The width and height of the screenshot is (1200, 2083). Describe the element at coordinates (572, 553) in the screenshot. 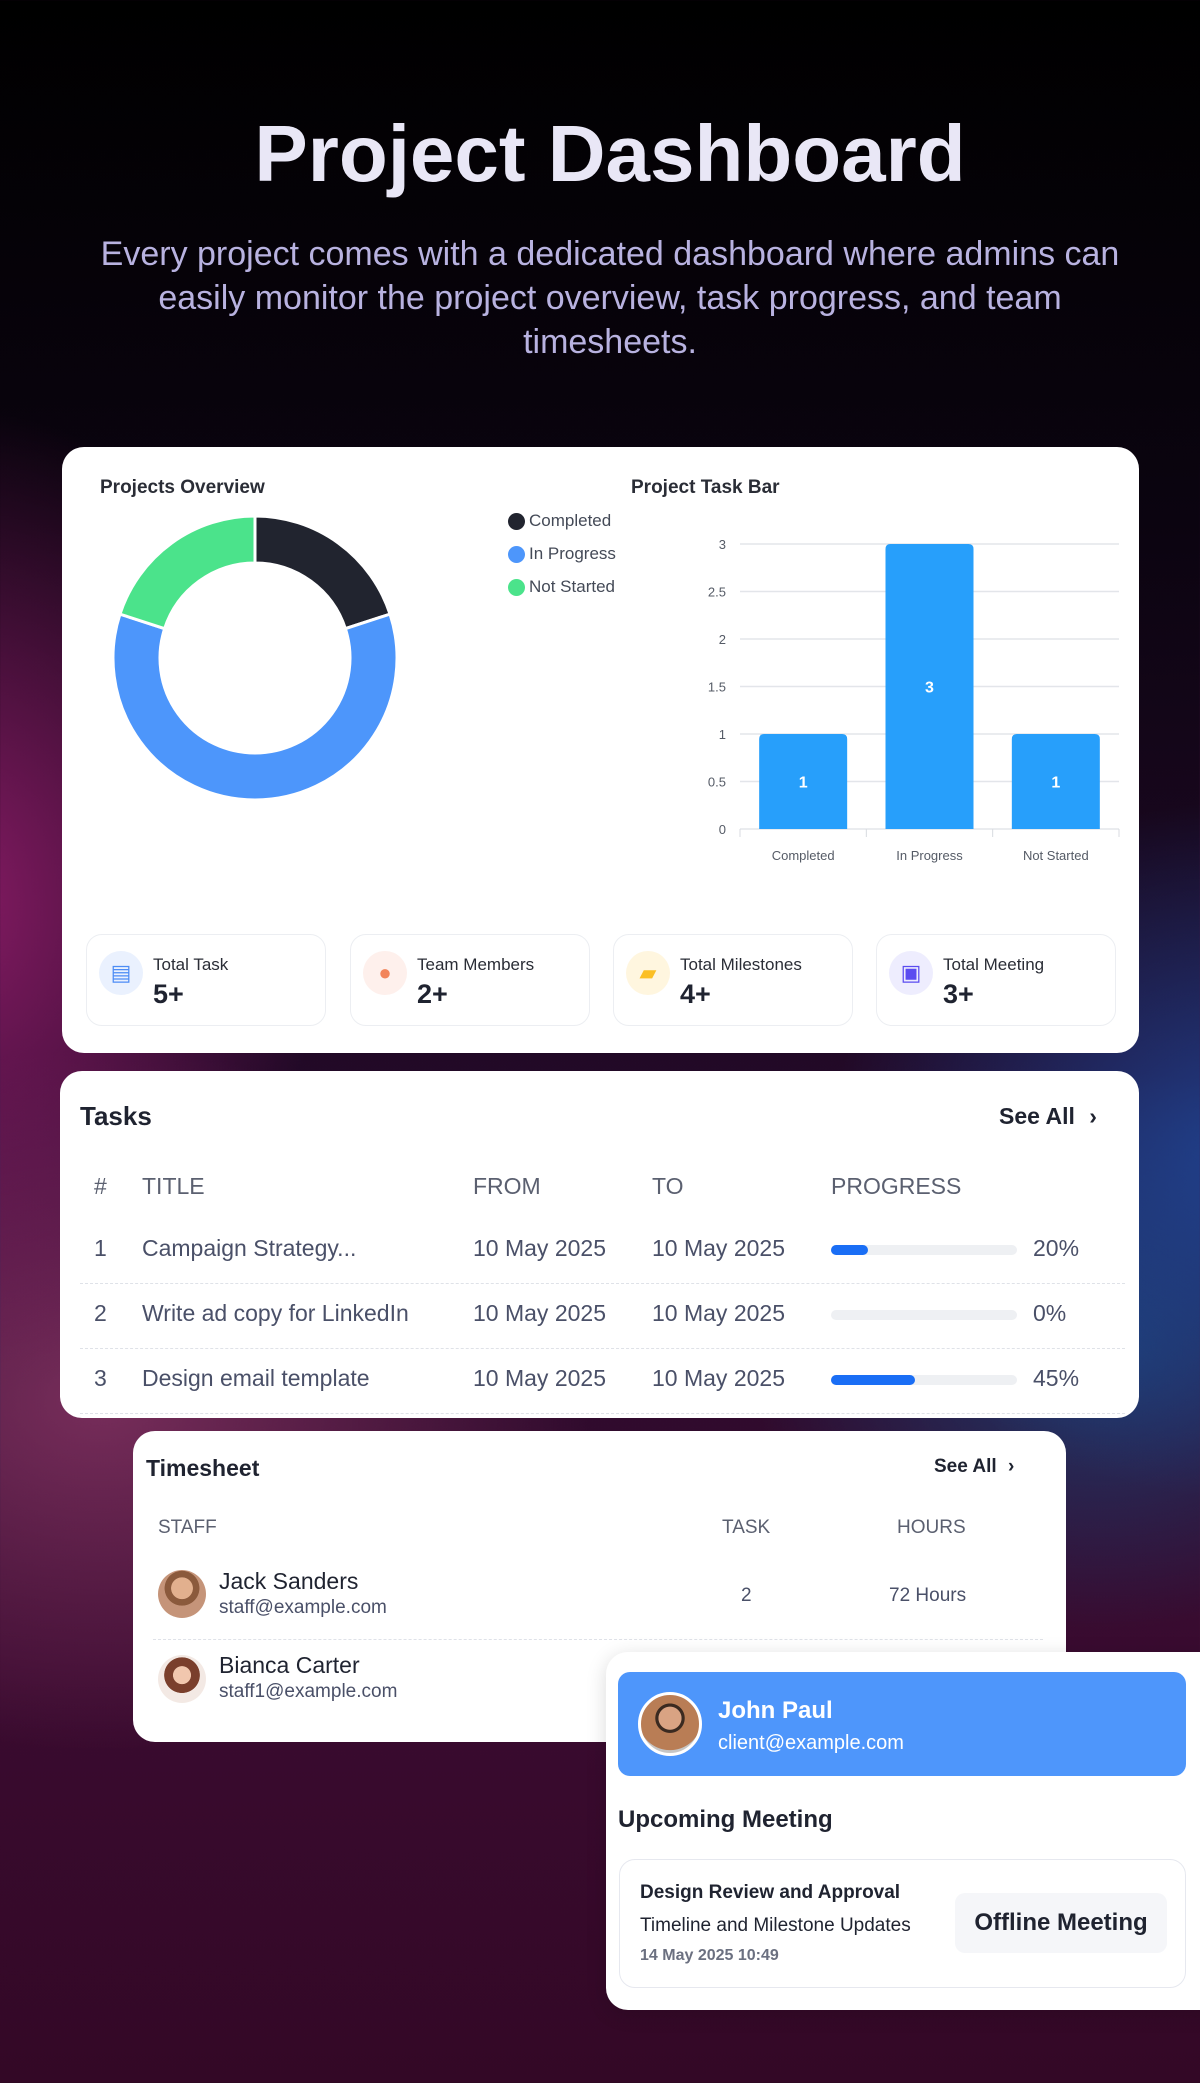

I see `legend-label: In Progress` at that location.